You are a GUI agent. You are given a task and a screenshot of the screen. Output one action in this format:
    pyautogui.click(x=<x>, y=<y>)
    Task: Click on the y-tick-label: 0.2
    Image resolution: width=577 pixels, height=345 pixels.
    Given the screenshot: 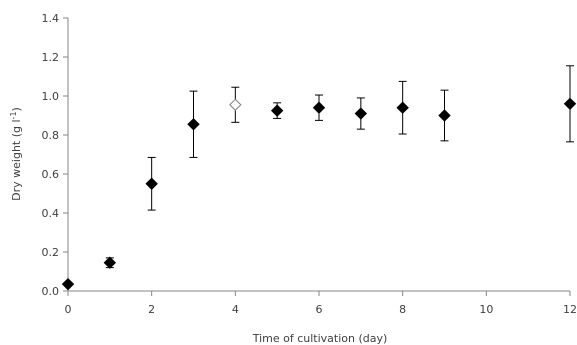 What is the action you would take?
    pyautogui.click(x=51, y=252)
    